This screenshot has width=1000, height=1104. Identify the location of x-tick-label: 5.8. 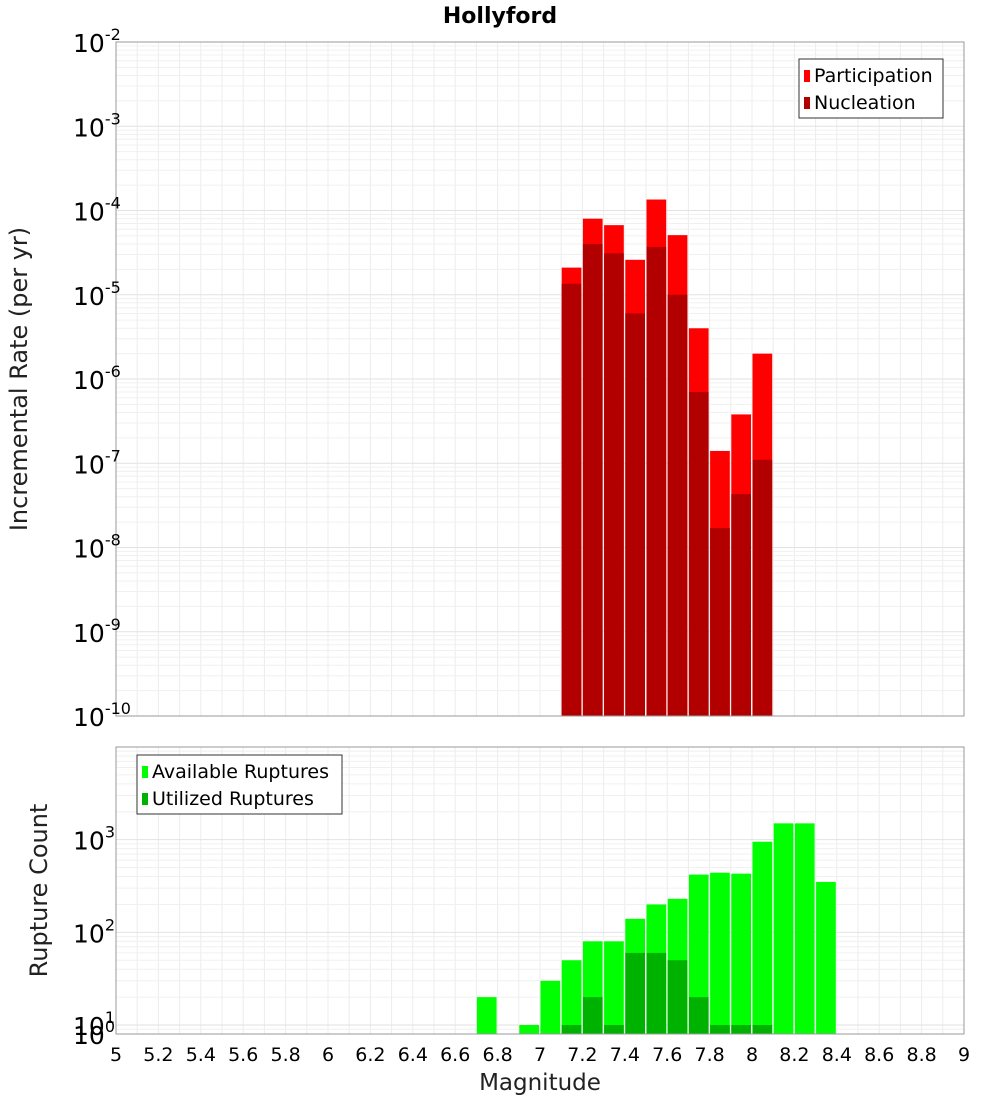
(285, 1055).